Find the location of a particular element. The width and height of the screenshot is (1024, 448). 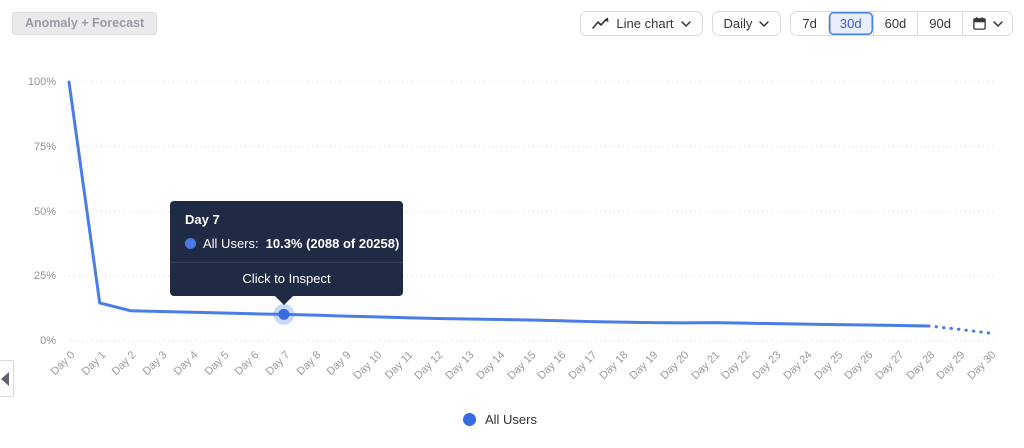

series-color-dot-icon is located at coordinates (190, 243).